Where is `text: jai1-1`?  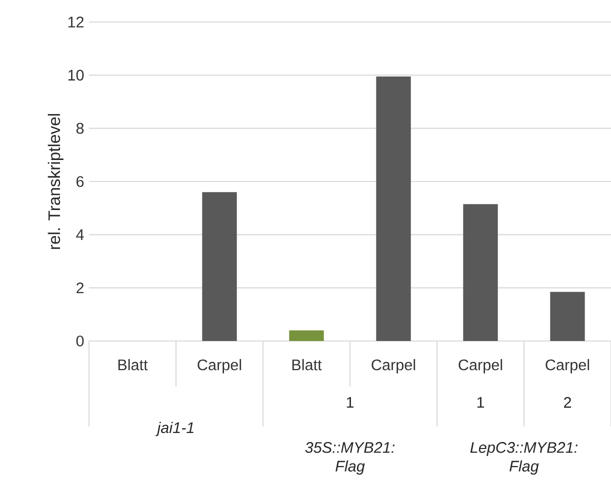
text: jai1-1 is located at coordinates (175, 429).